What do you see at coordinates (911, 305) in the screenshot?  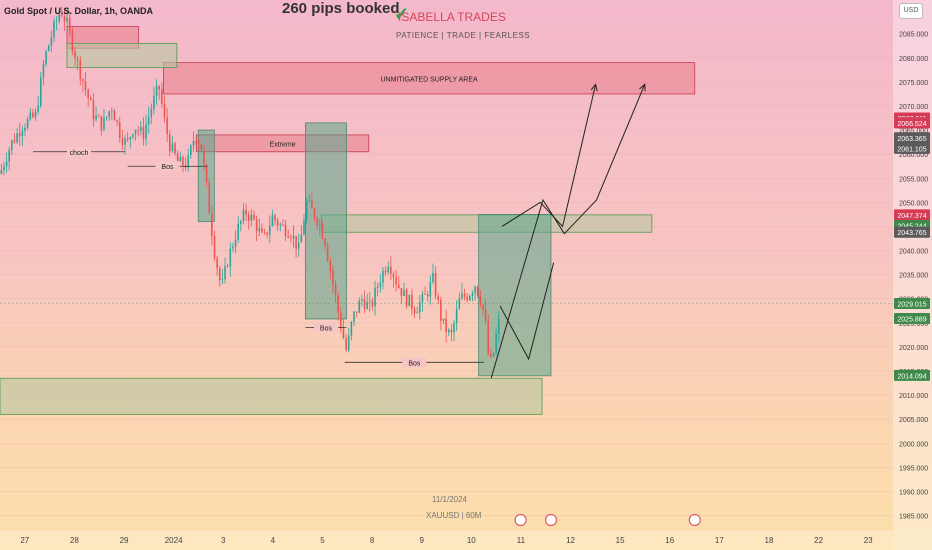 I see `price-tag-label: 2029.015` at bounding box center [911, 305].